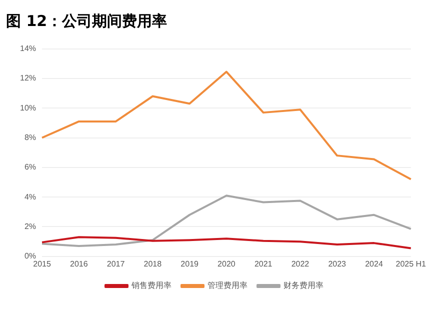  What do you see at coordinates (116, 263) in the screenshot?
I see `x-tick-label: 2017` at bounding box center [116, 263].